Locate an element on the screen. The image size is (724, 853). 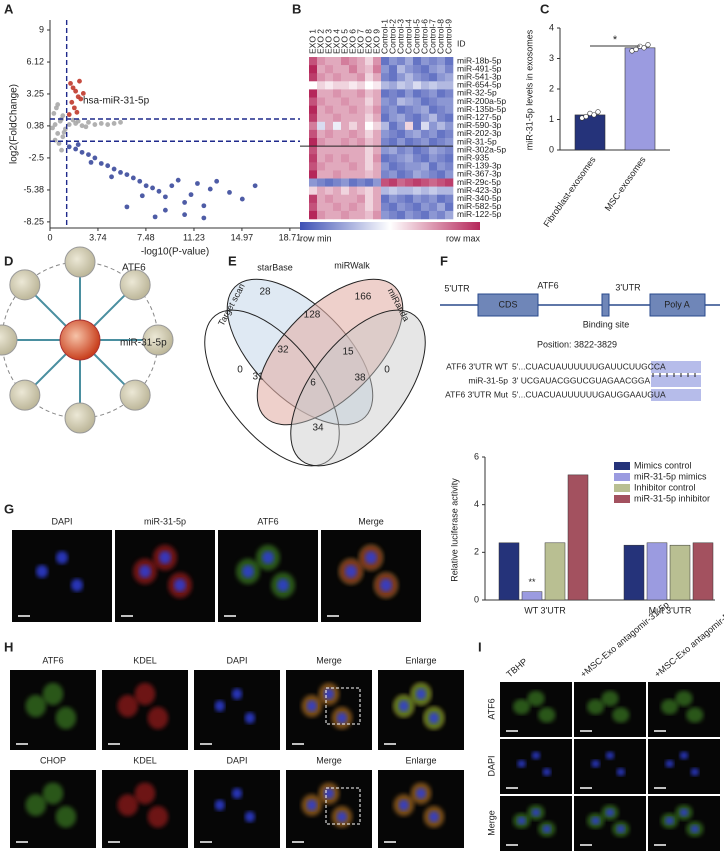
node-label: ATF6 is located at coordinates (134, 268).